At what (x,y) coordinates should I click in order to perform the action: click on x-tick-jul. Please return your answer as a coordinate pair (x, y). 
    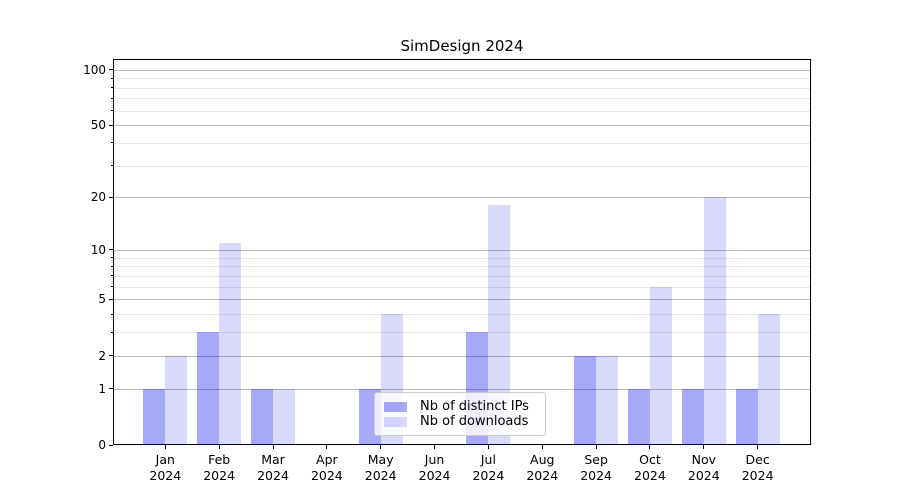
    Looking at the image, I should click on (488, 447).